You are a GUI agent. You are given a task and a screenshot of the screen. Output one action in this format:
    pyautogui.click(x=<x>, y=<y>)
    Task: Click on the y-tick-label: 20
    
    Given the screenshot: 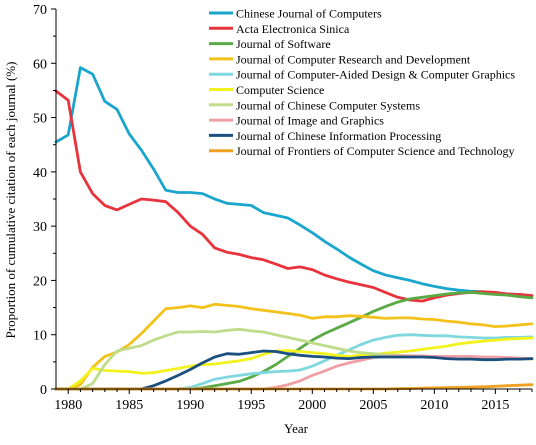 What is the action you would take?
    pyautogui.click(x=40, y=281)
    